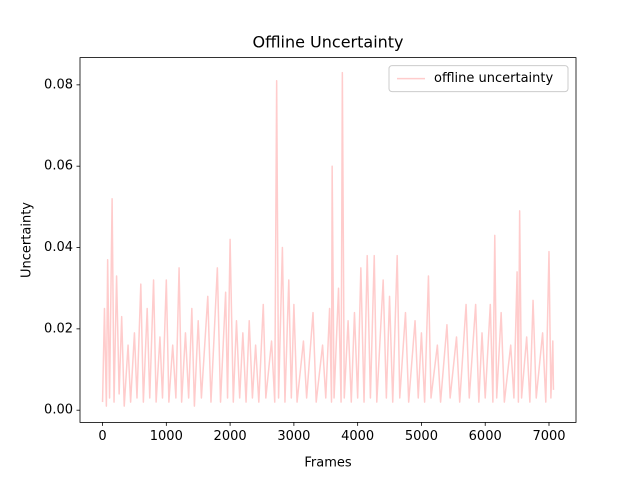 This screenshot has height=480, width=640. I want to click on x-tick-label: 1000, so click(166, 436).